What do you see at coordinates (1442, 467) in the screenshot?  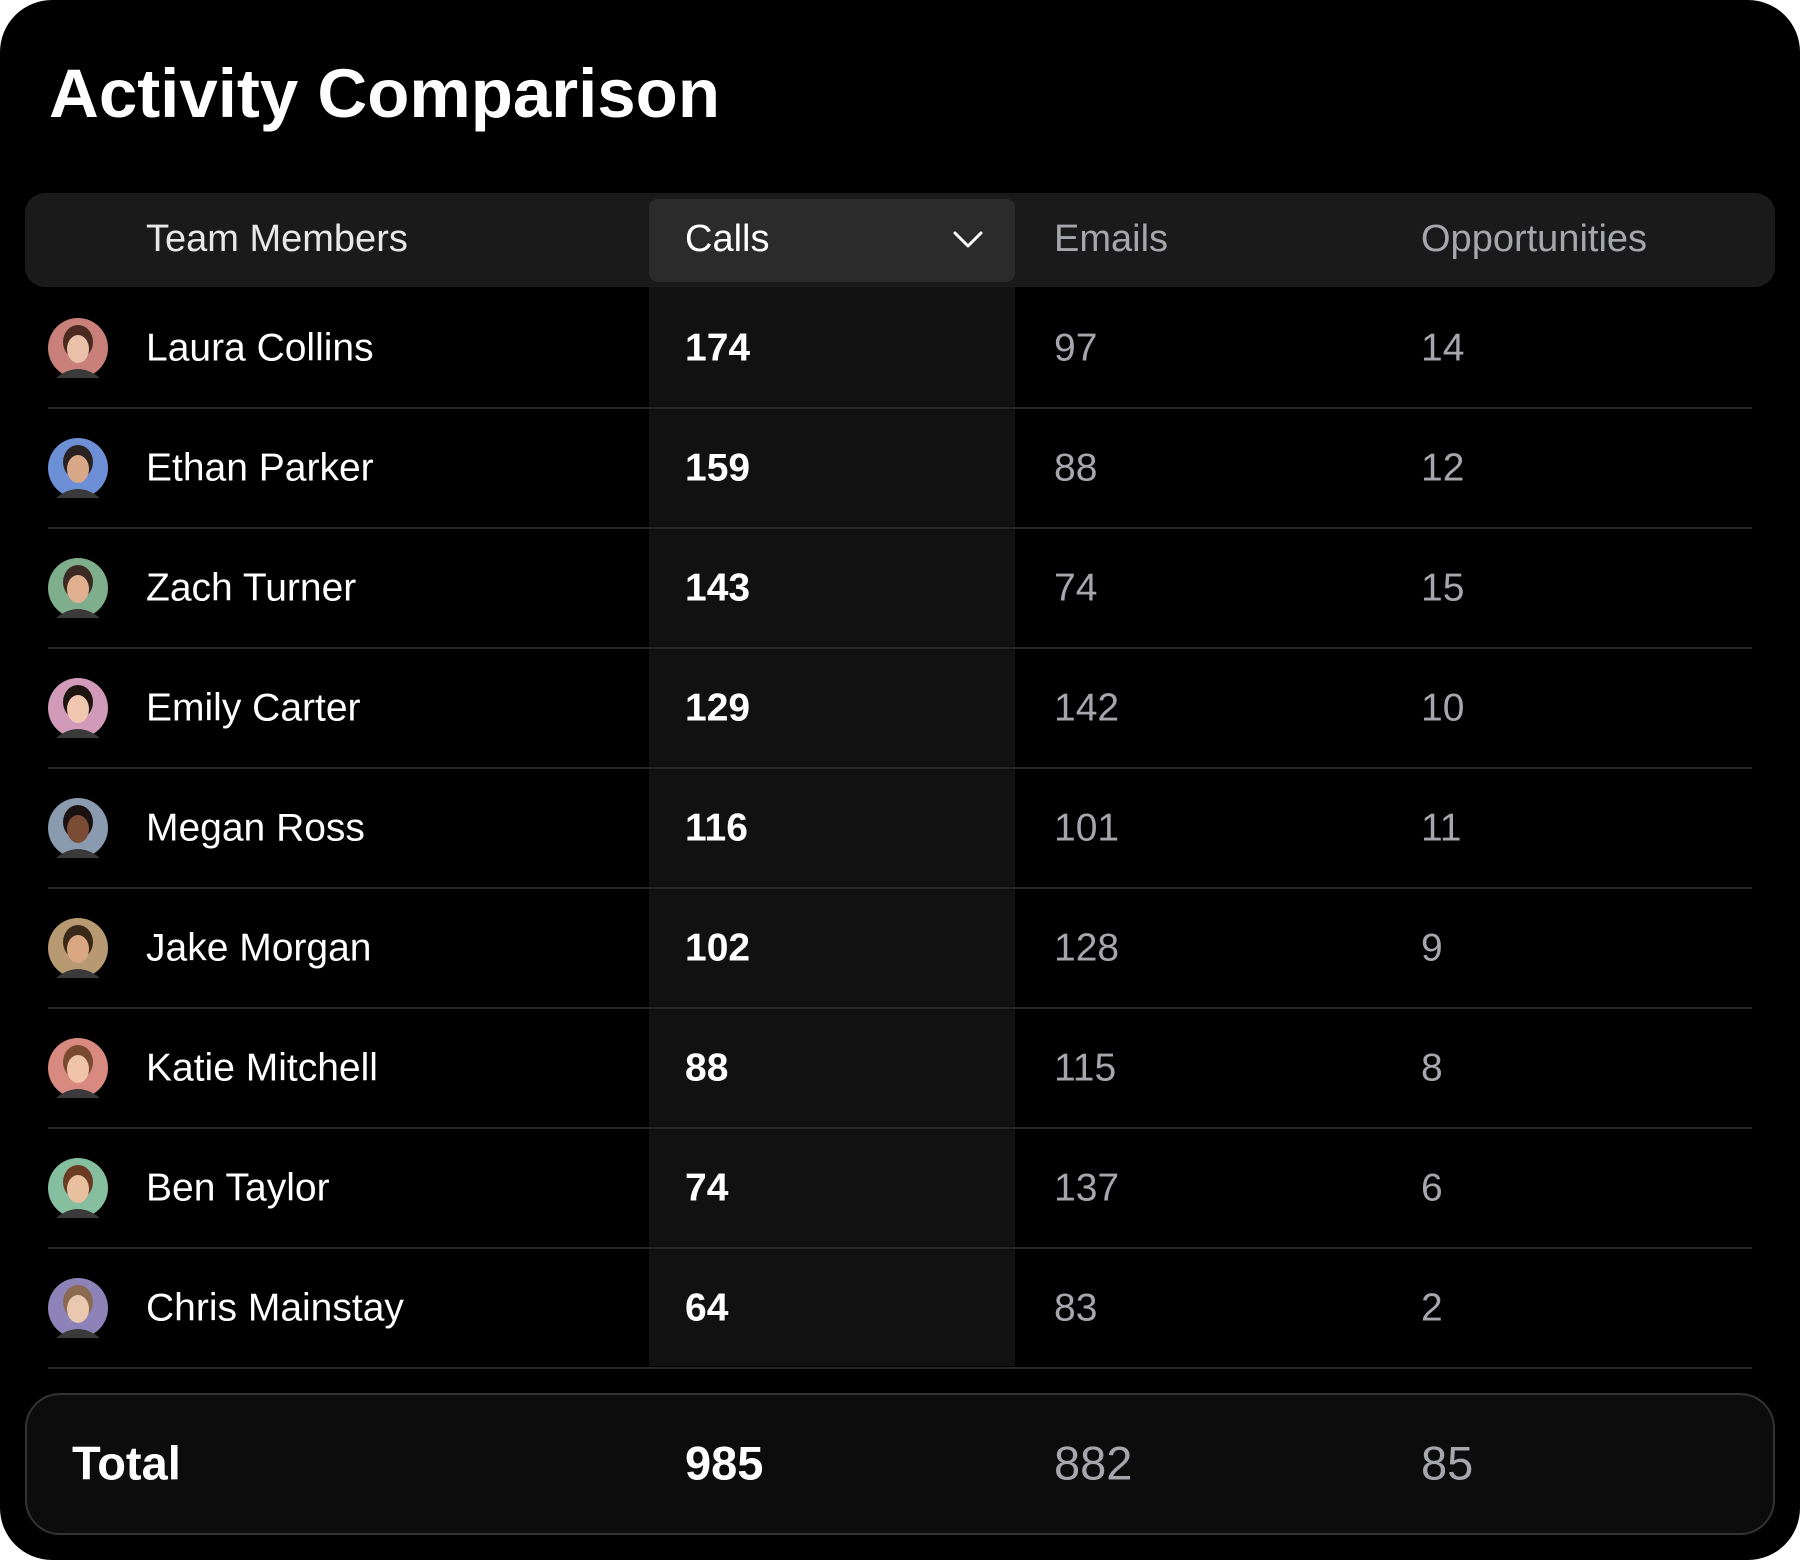 I see `metric-value: 12` at bounding box center [1442, 467].